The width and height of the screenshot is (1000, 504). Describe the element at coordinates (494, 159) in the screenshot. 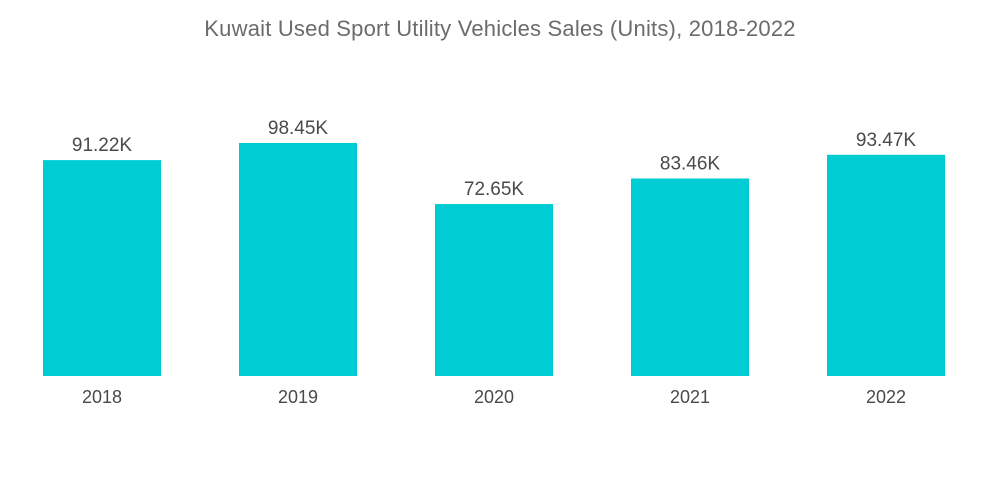

I see `value-labels-layer: 91.22K 98.45K 72.65K 83.46K 93.47K` at that location.